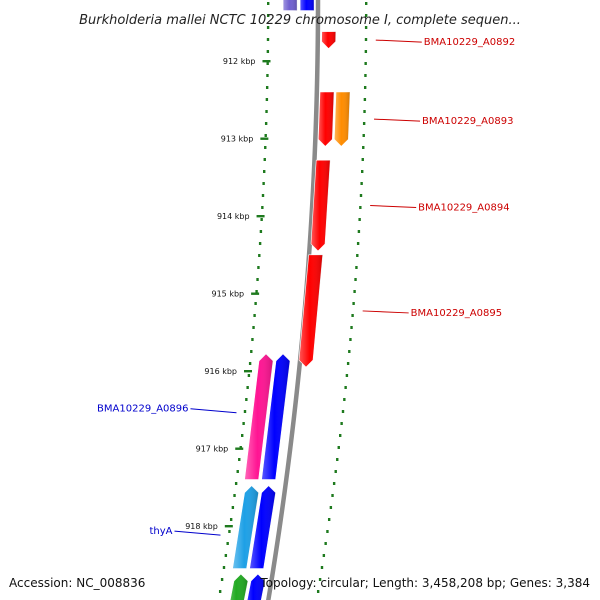 The image size is (600, 600). What do you see at coordinates (160, 531) in the screenshot?
I see `gene-label-thya: thyA` at bounding box center [160, 531].